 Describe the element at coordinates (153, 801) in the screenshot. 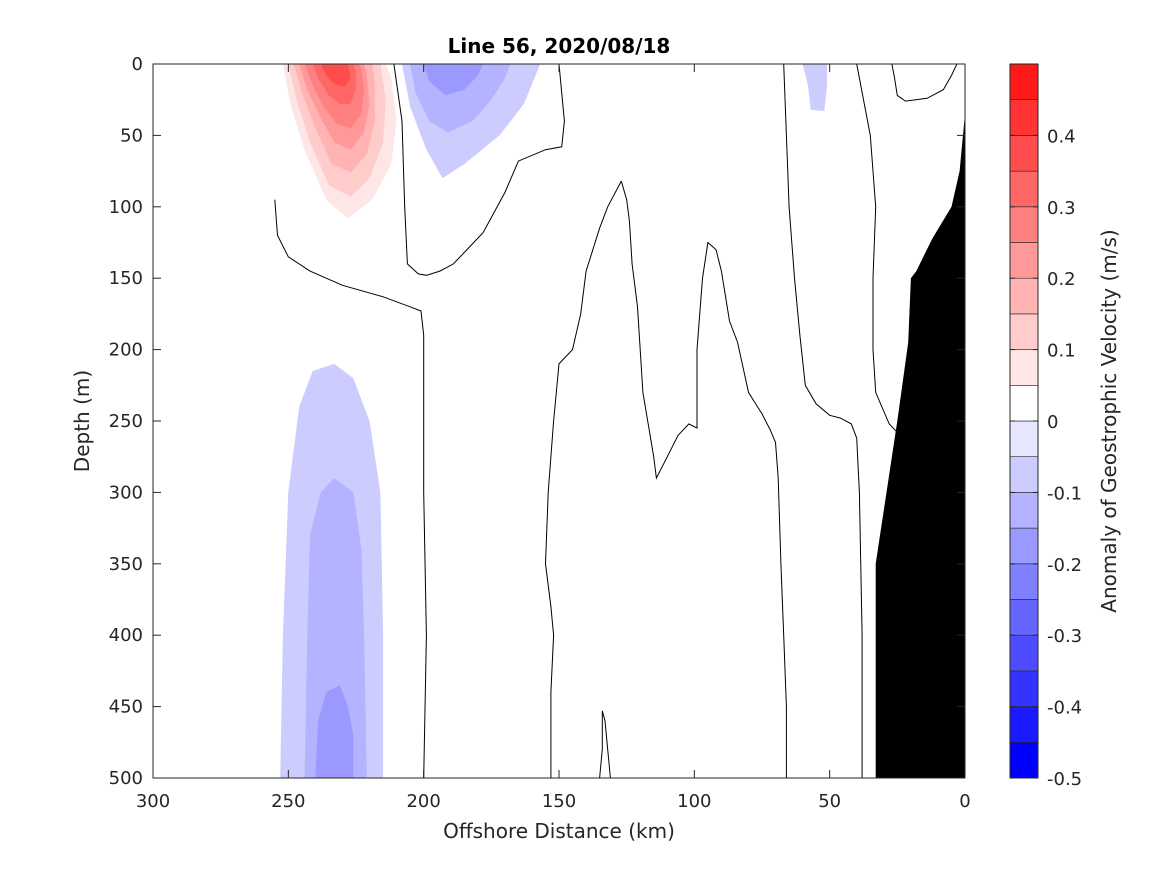

I see `x-tick-label: 300` at that location.